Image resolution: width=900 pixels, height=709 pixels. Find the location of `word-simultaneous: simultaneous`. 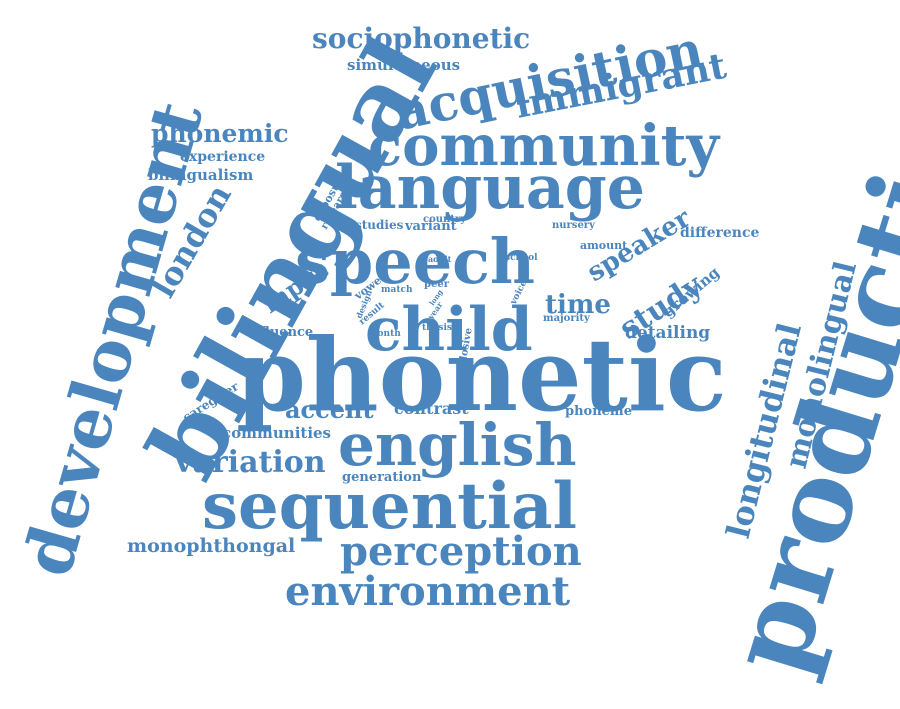

word-simultaneous: simultaneous is located at coordinates (403, 65).